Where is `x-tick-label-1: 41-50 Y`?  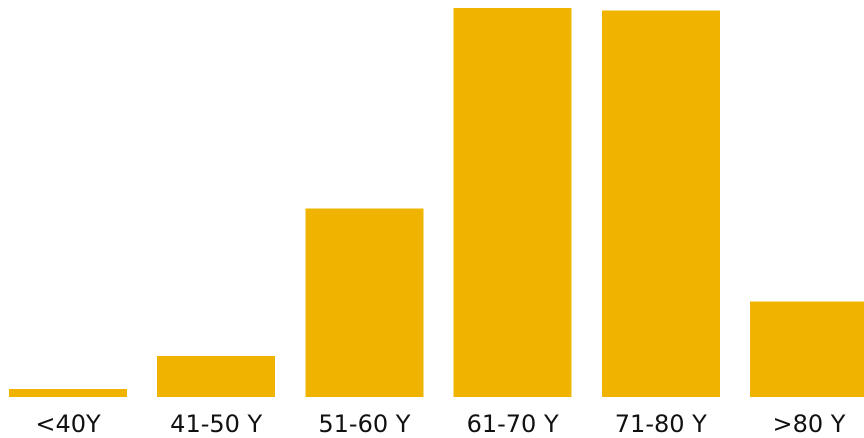
x-tick-label-1: 41-50 Y is located at coordinates (216, 424).